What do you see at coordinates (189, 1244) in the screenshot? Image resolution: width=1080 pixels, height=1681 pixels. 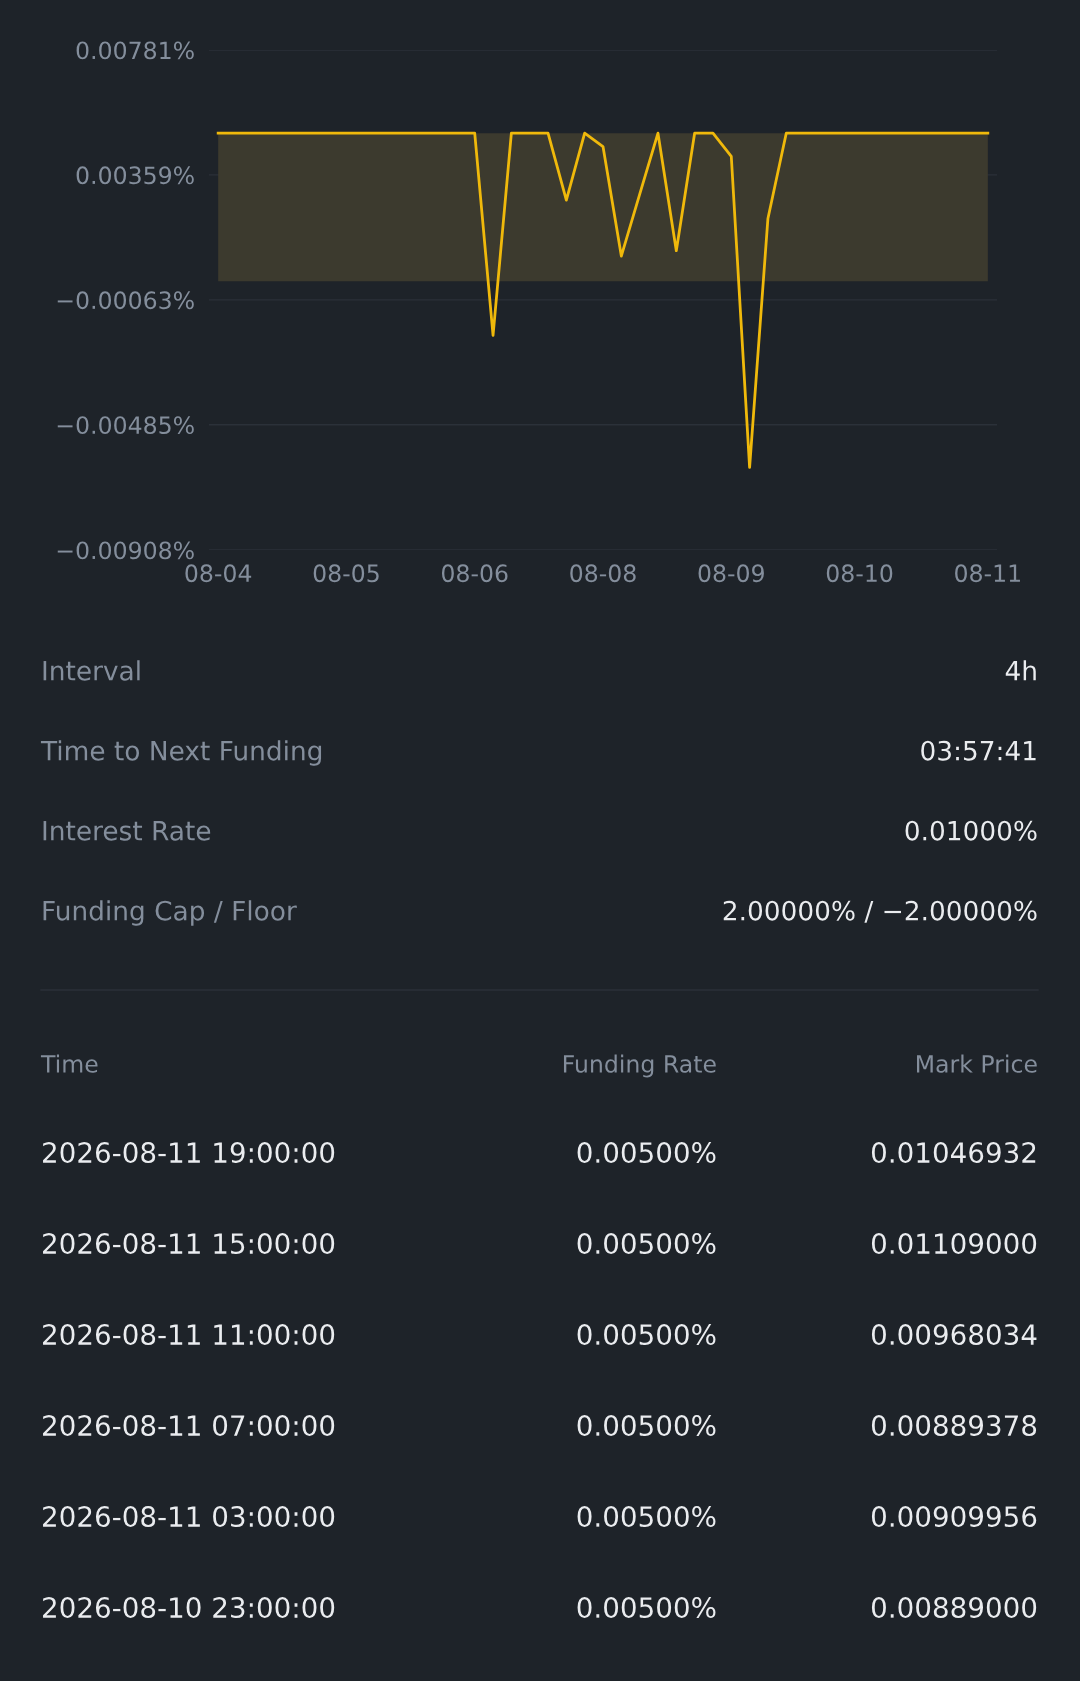 I see `text: 2026-08-11 15:00:00` at bounding box center [189, 1244].